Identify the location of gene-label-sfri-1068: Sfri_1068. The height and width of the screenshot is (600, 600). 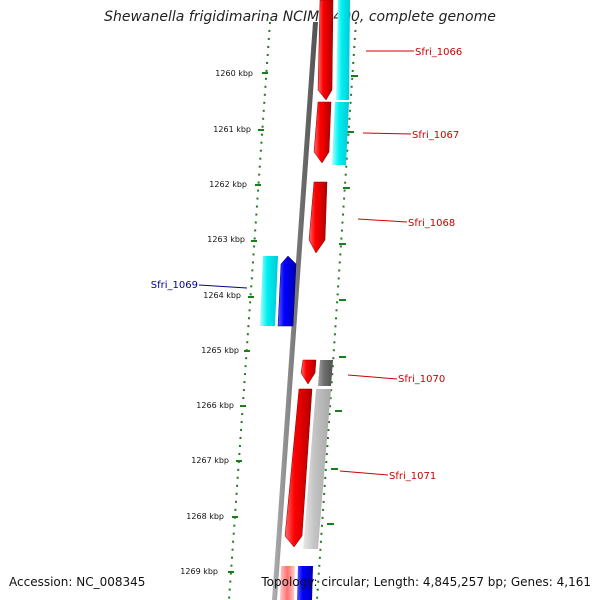
(431, 223).